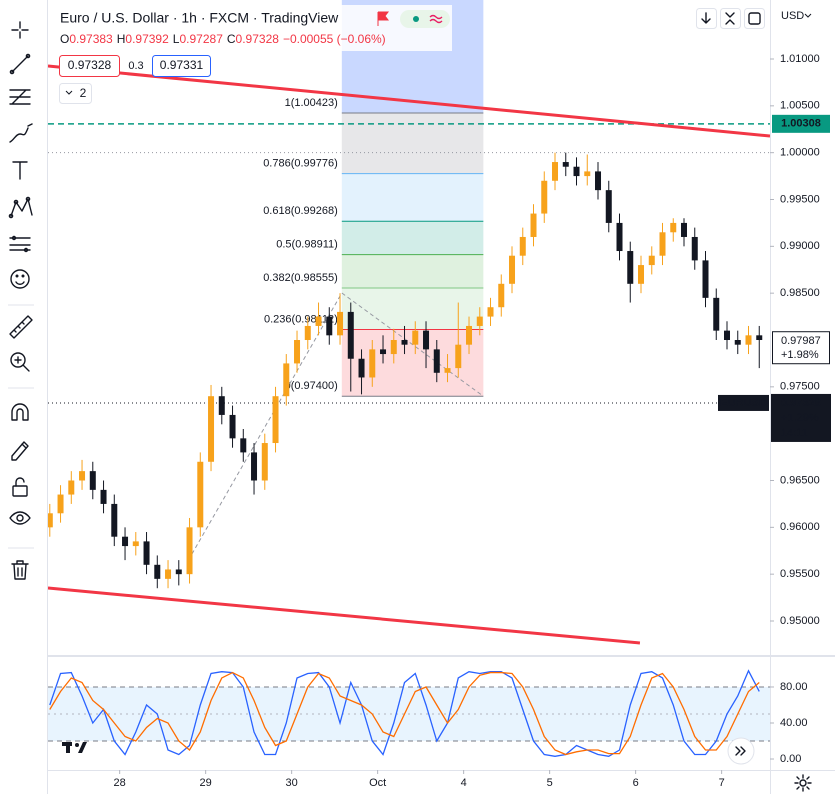  I want to click on scroll-to-realtime-button, so click(741, 751).